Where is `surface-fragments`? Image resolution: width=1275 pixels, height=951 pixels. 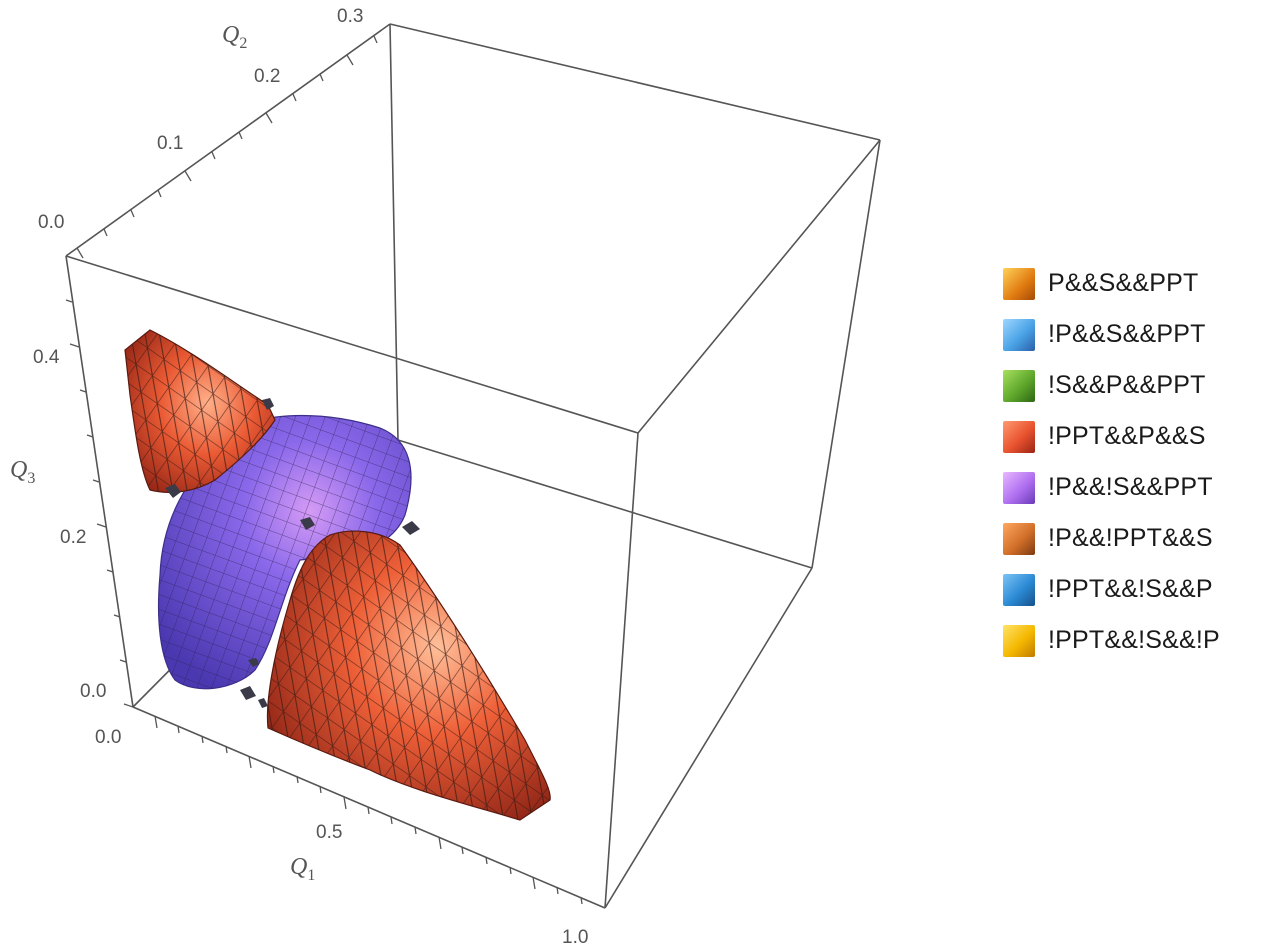
surface-fragments is located at coordinates (292, 553).